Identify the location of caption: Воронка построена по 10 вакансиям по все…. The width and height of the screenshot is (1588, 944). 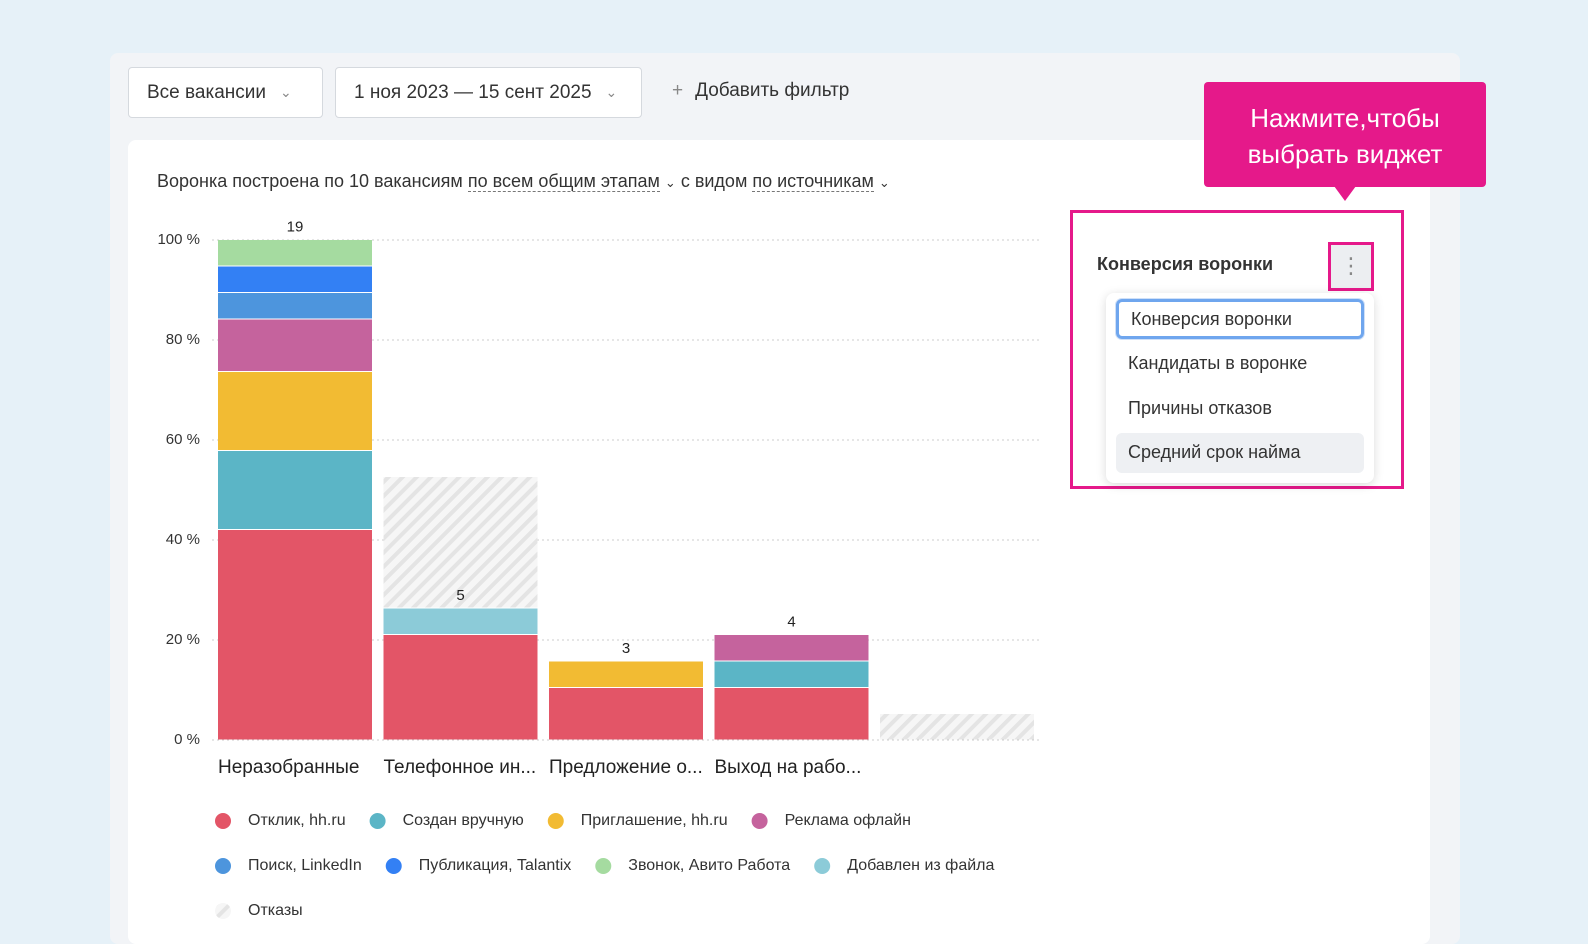
(523, 181).